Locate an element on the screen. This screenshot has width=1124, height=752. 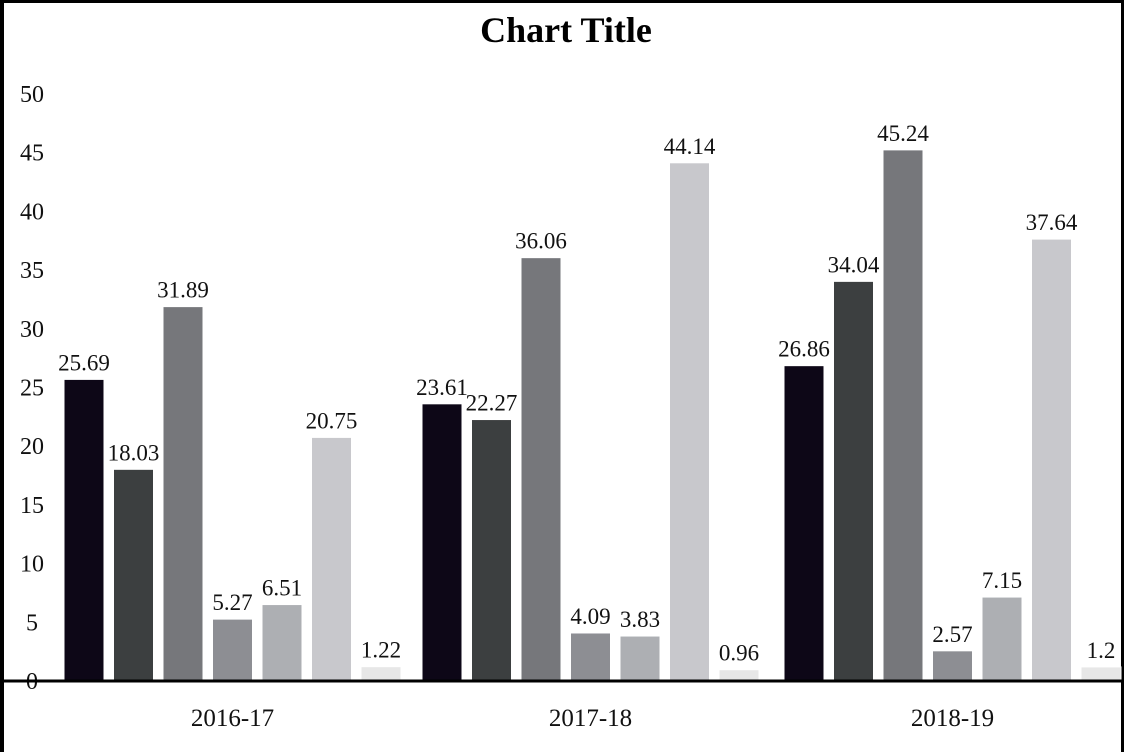
data-label: 22.27 is located at coordinates (492, 403).